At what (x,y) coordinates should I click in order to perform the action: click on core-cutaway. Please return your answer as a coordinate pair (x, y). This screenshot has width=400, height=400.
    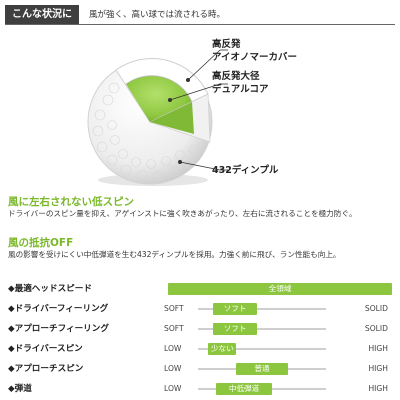
    Looking at the image, I should click on (159, 98).